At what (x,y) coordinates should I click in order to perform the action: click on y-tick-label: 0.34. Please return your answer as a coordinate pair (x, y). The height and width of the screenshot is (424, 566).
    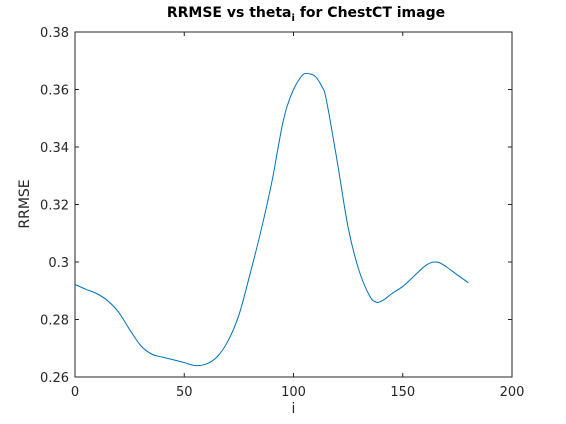
    Looking at the image, I should click on (54, 148).